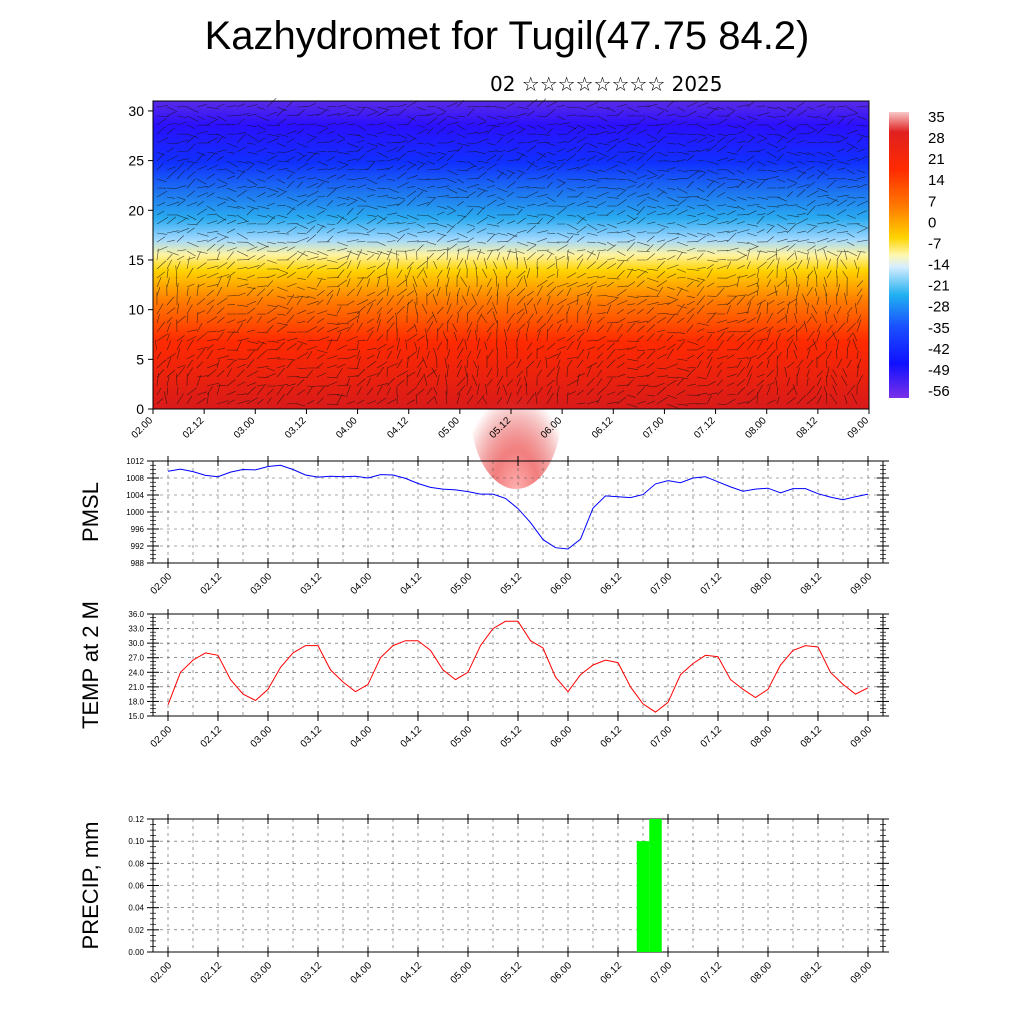 This screenshot has height=1024, width=1024. I want to click on temp-series-line, so click(518, 666).